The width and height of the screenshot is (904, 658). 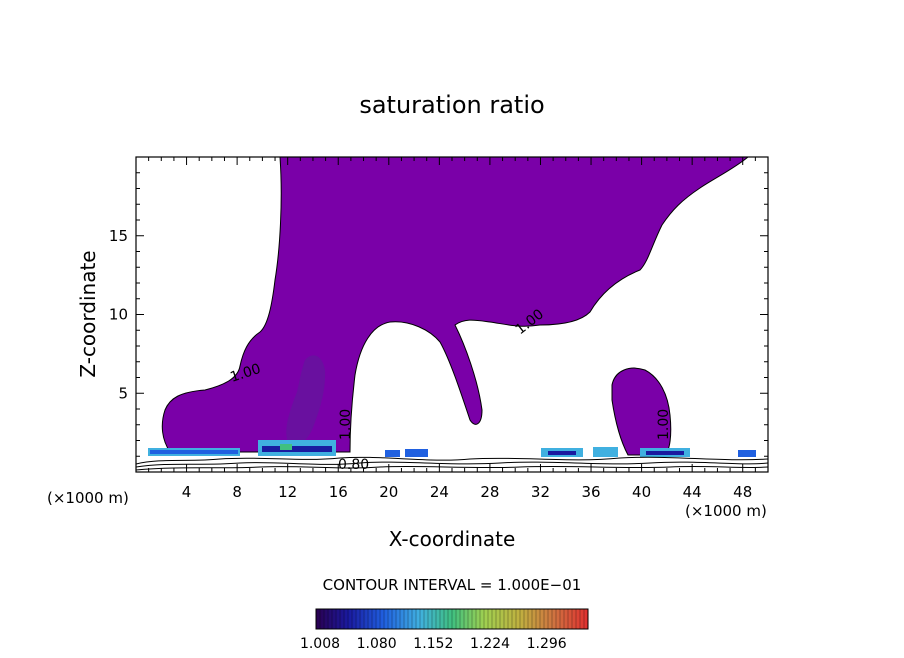 I want to click on low-cloud-bands, so click(x=452, y=448).